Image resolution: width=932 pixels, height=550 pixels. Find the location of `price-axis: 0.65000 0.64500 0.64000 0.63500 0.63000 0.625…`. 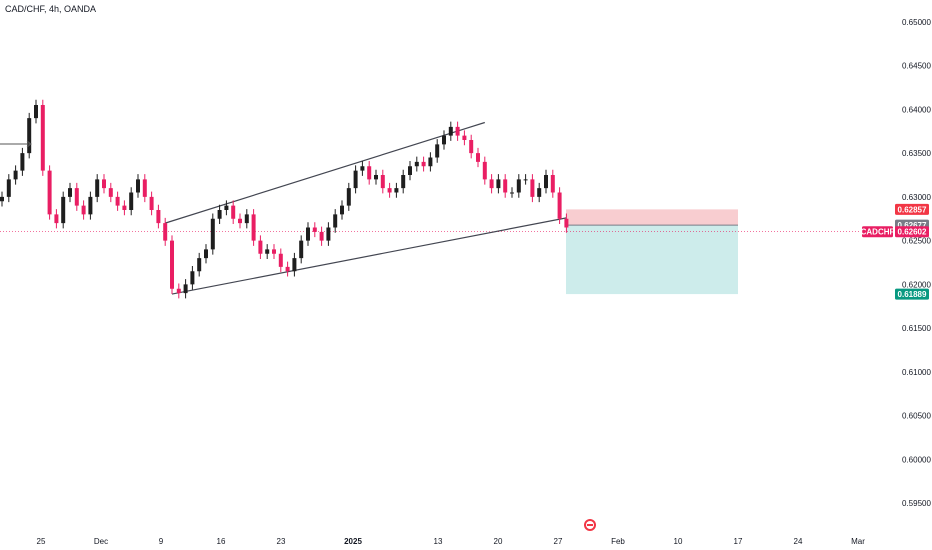

price-axis: 0.65000 0.64500 0.64000 0.63500 0.63000 0.625… is located at coordinates (916, 263).